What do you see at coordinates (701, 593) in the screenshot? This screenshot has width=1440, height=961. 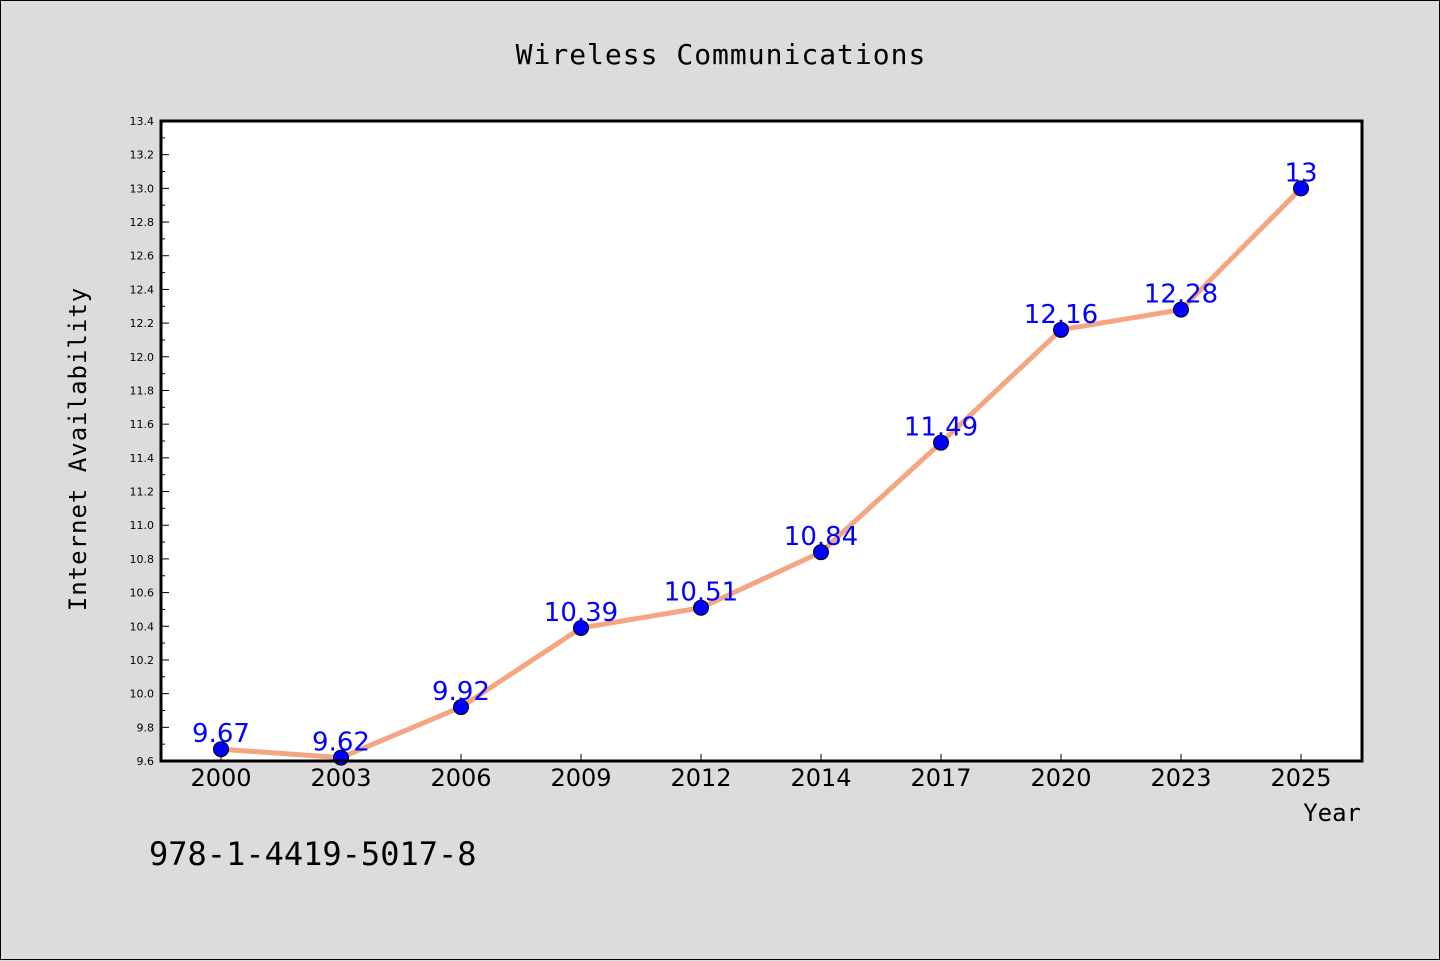 I see `data-label: 10.51` at bounding box center [701, 593].